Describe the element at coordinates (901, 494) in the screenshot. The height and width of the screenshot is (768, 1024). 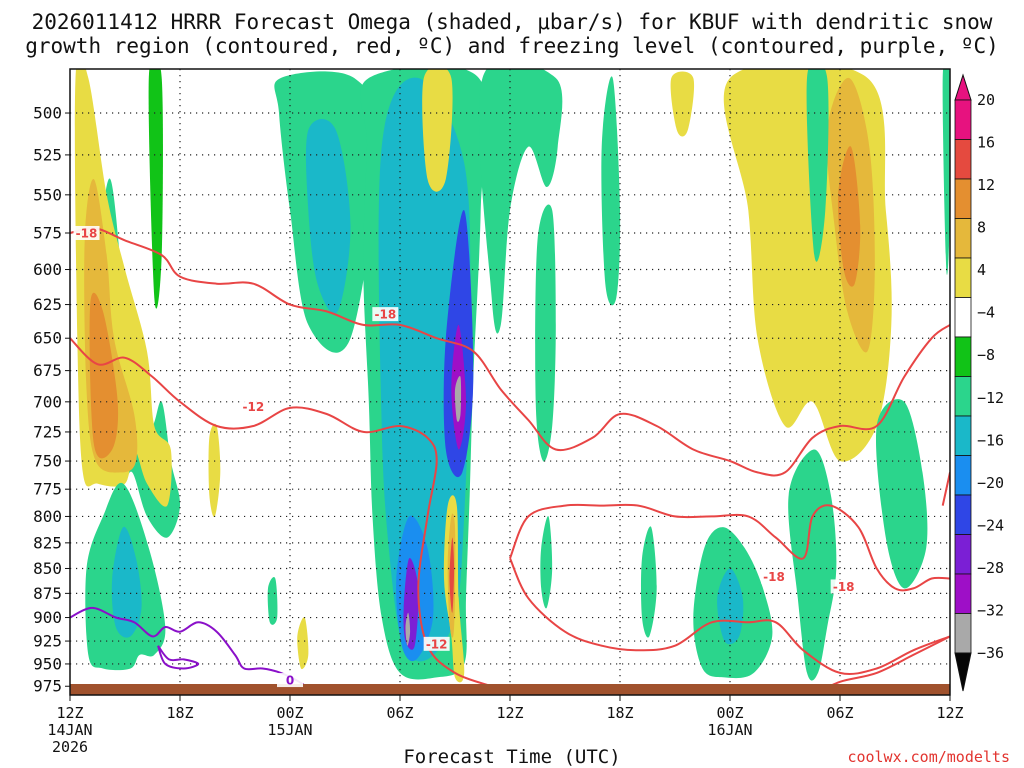
I see `omega-region-late-mid-rising-b` at that location.